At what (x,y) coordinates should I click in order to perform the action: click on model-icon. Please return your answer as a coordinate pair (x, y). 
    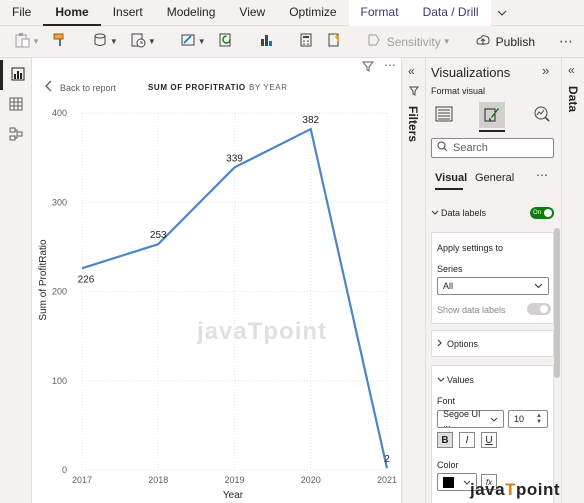
    Looking at the image, I should click on (16, 135).